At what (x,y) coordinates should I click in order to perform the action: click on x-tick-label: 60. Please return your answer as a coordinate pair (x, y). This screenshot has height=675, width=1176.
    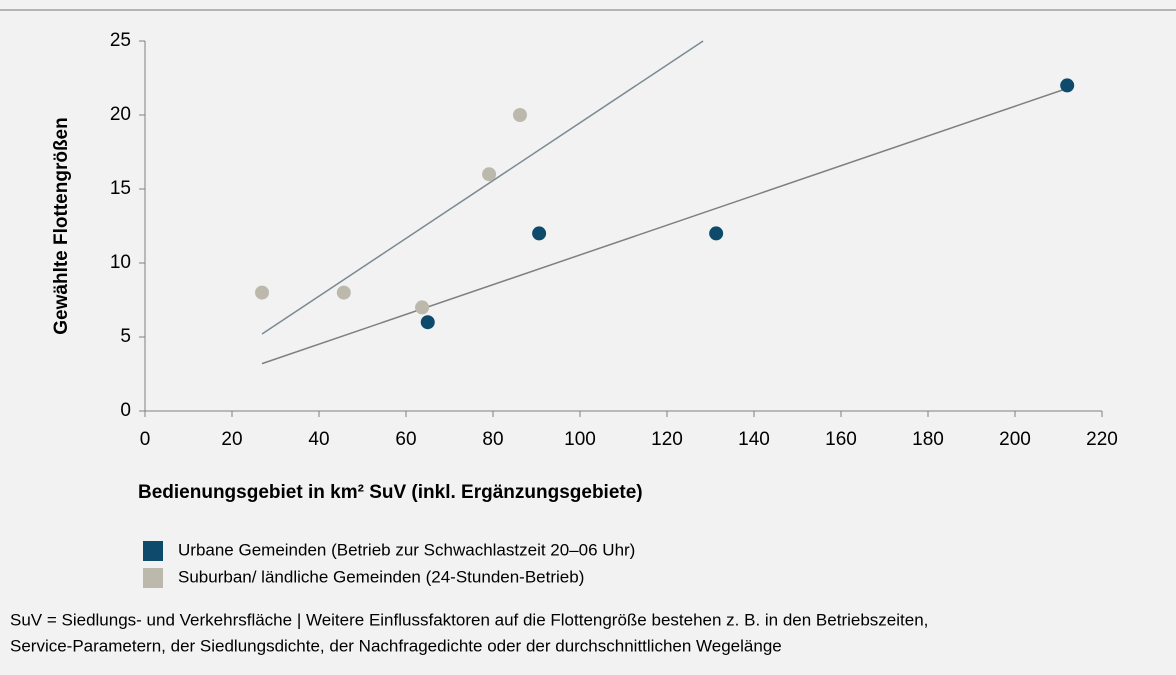
    Looking at the image, I should click on (405, 439).